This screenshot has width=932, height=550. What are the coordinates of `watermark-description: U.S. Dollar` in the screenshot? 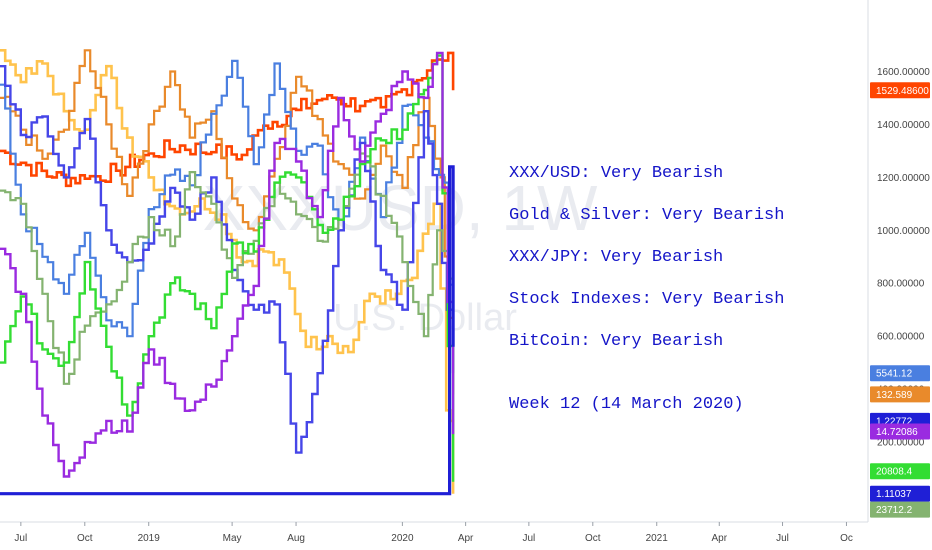 It's located at (425, 318).